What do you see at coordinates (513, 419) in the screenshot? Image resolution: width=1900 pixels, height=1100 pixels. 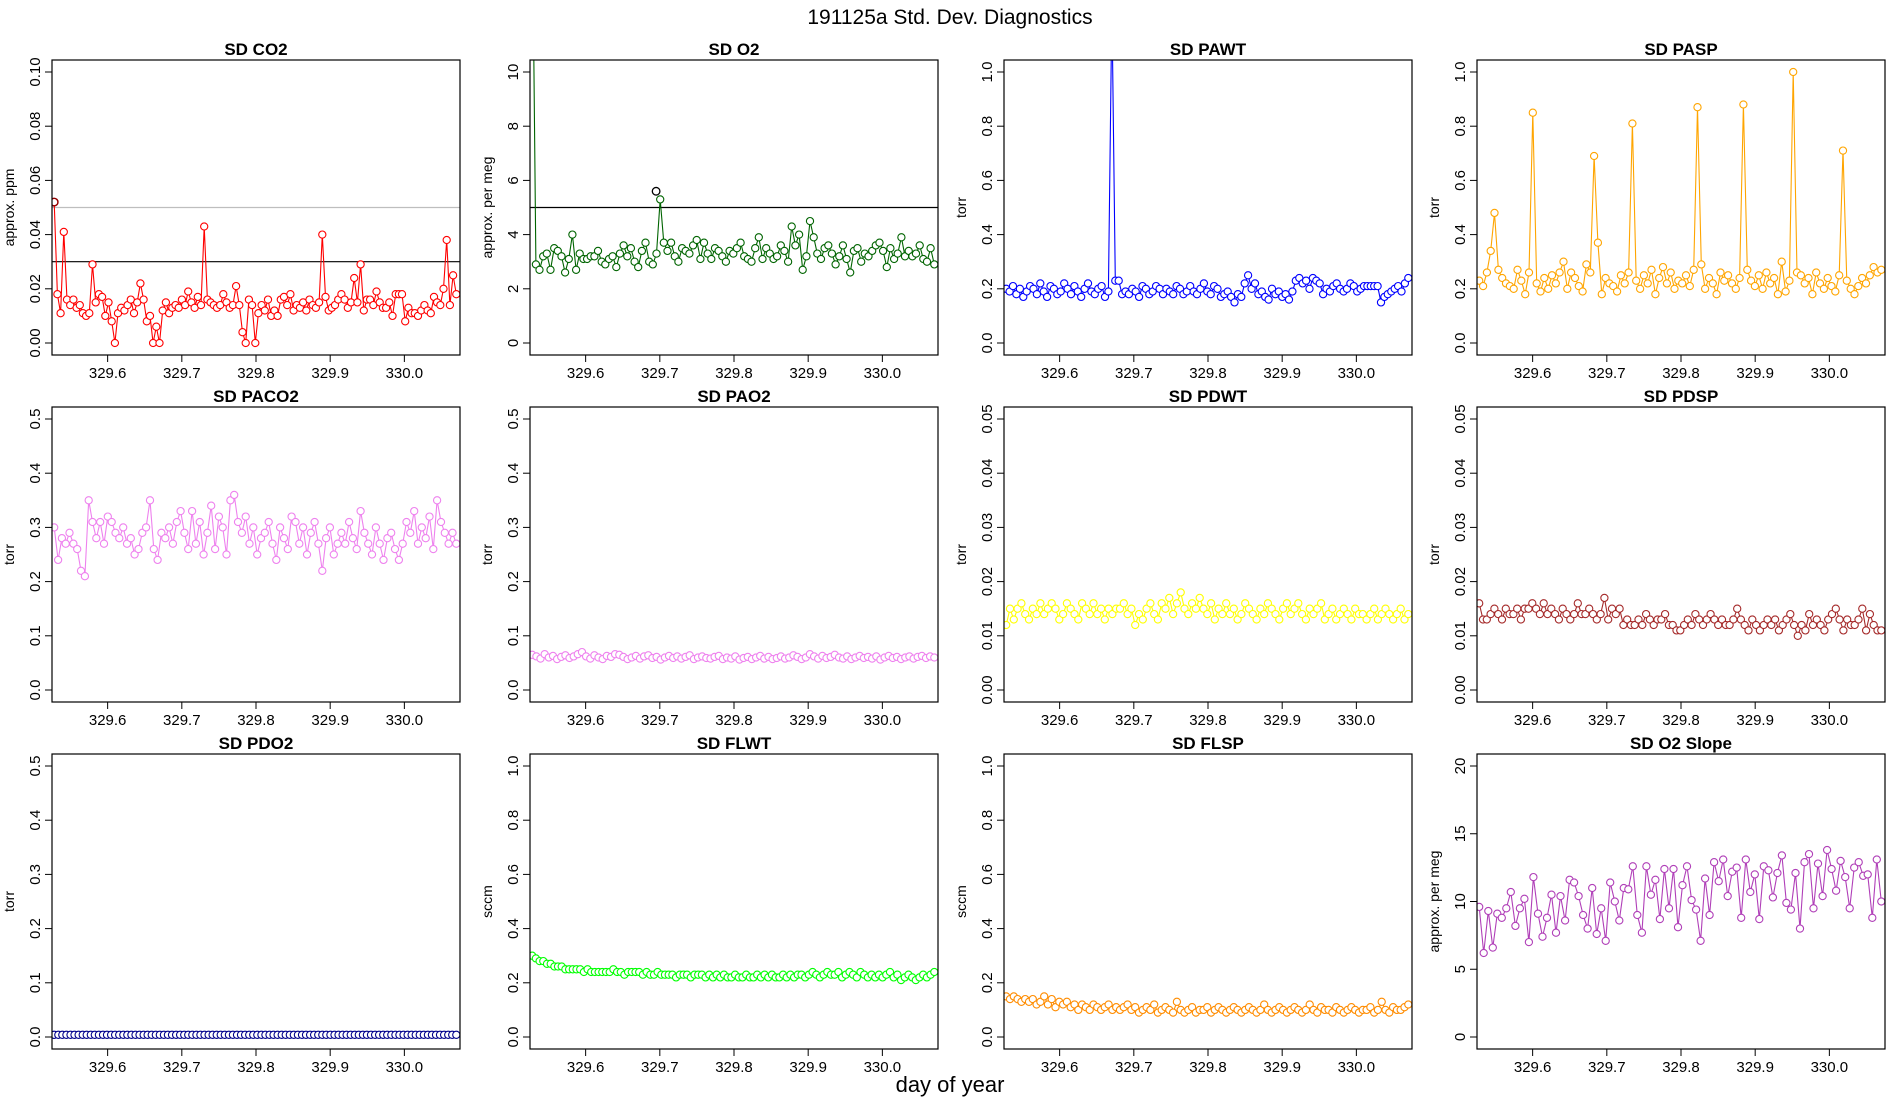 I see `y-tick-label: 0.5` at bounding box center [513, 419].